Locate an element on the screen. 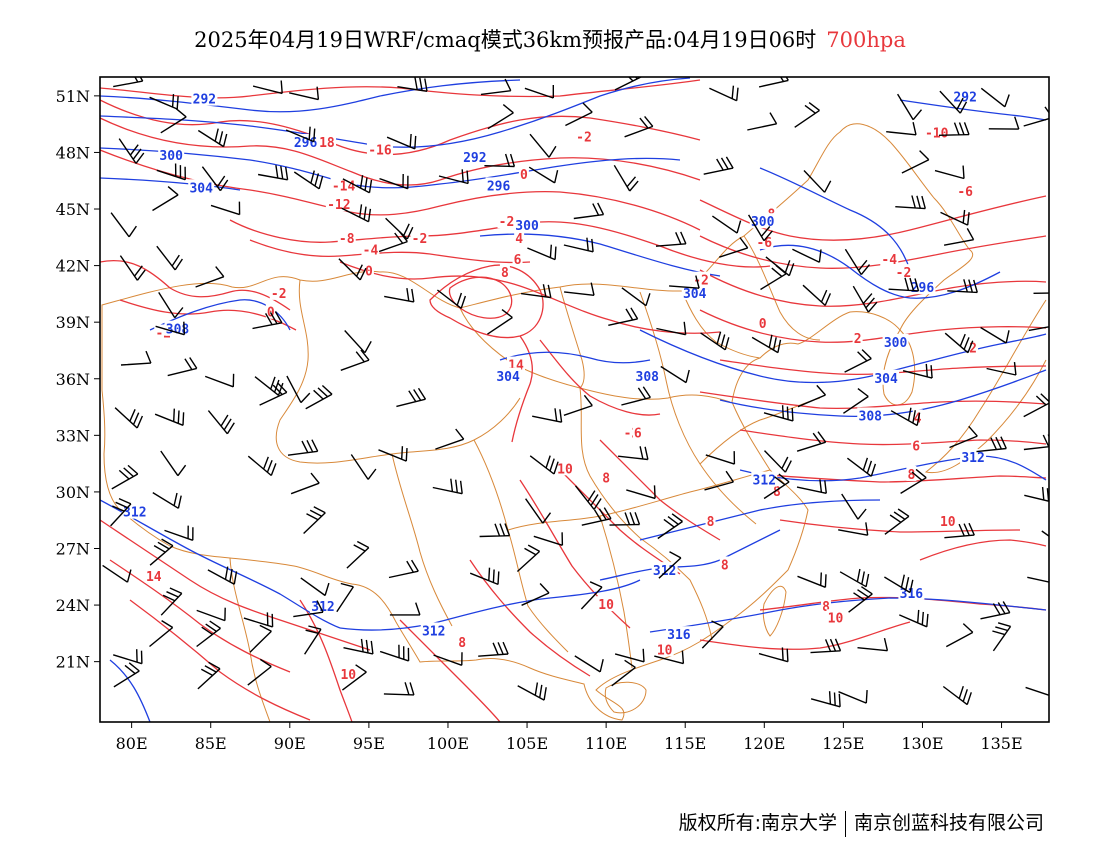 The width and height of the screenshot is (1100, 850). temperature-label: -14 is located at coordinates (344, 186).